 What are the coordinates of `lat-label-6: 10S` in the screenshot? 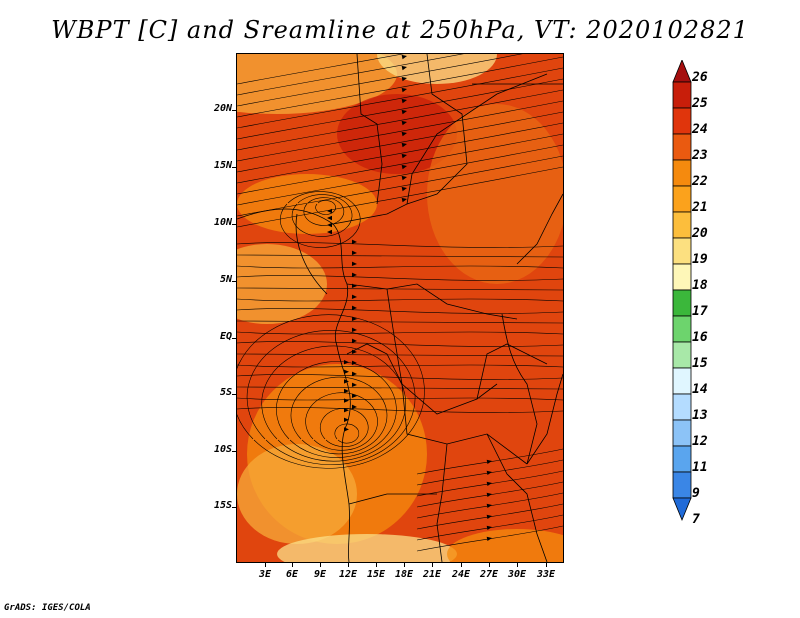 It's located at (222, 449).